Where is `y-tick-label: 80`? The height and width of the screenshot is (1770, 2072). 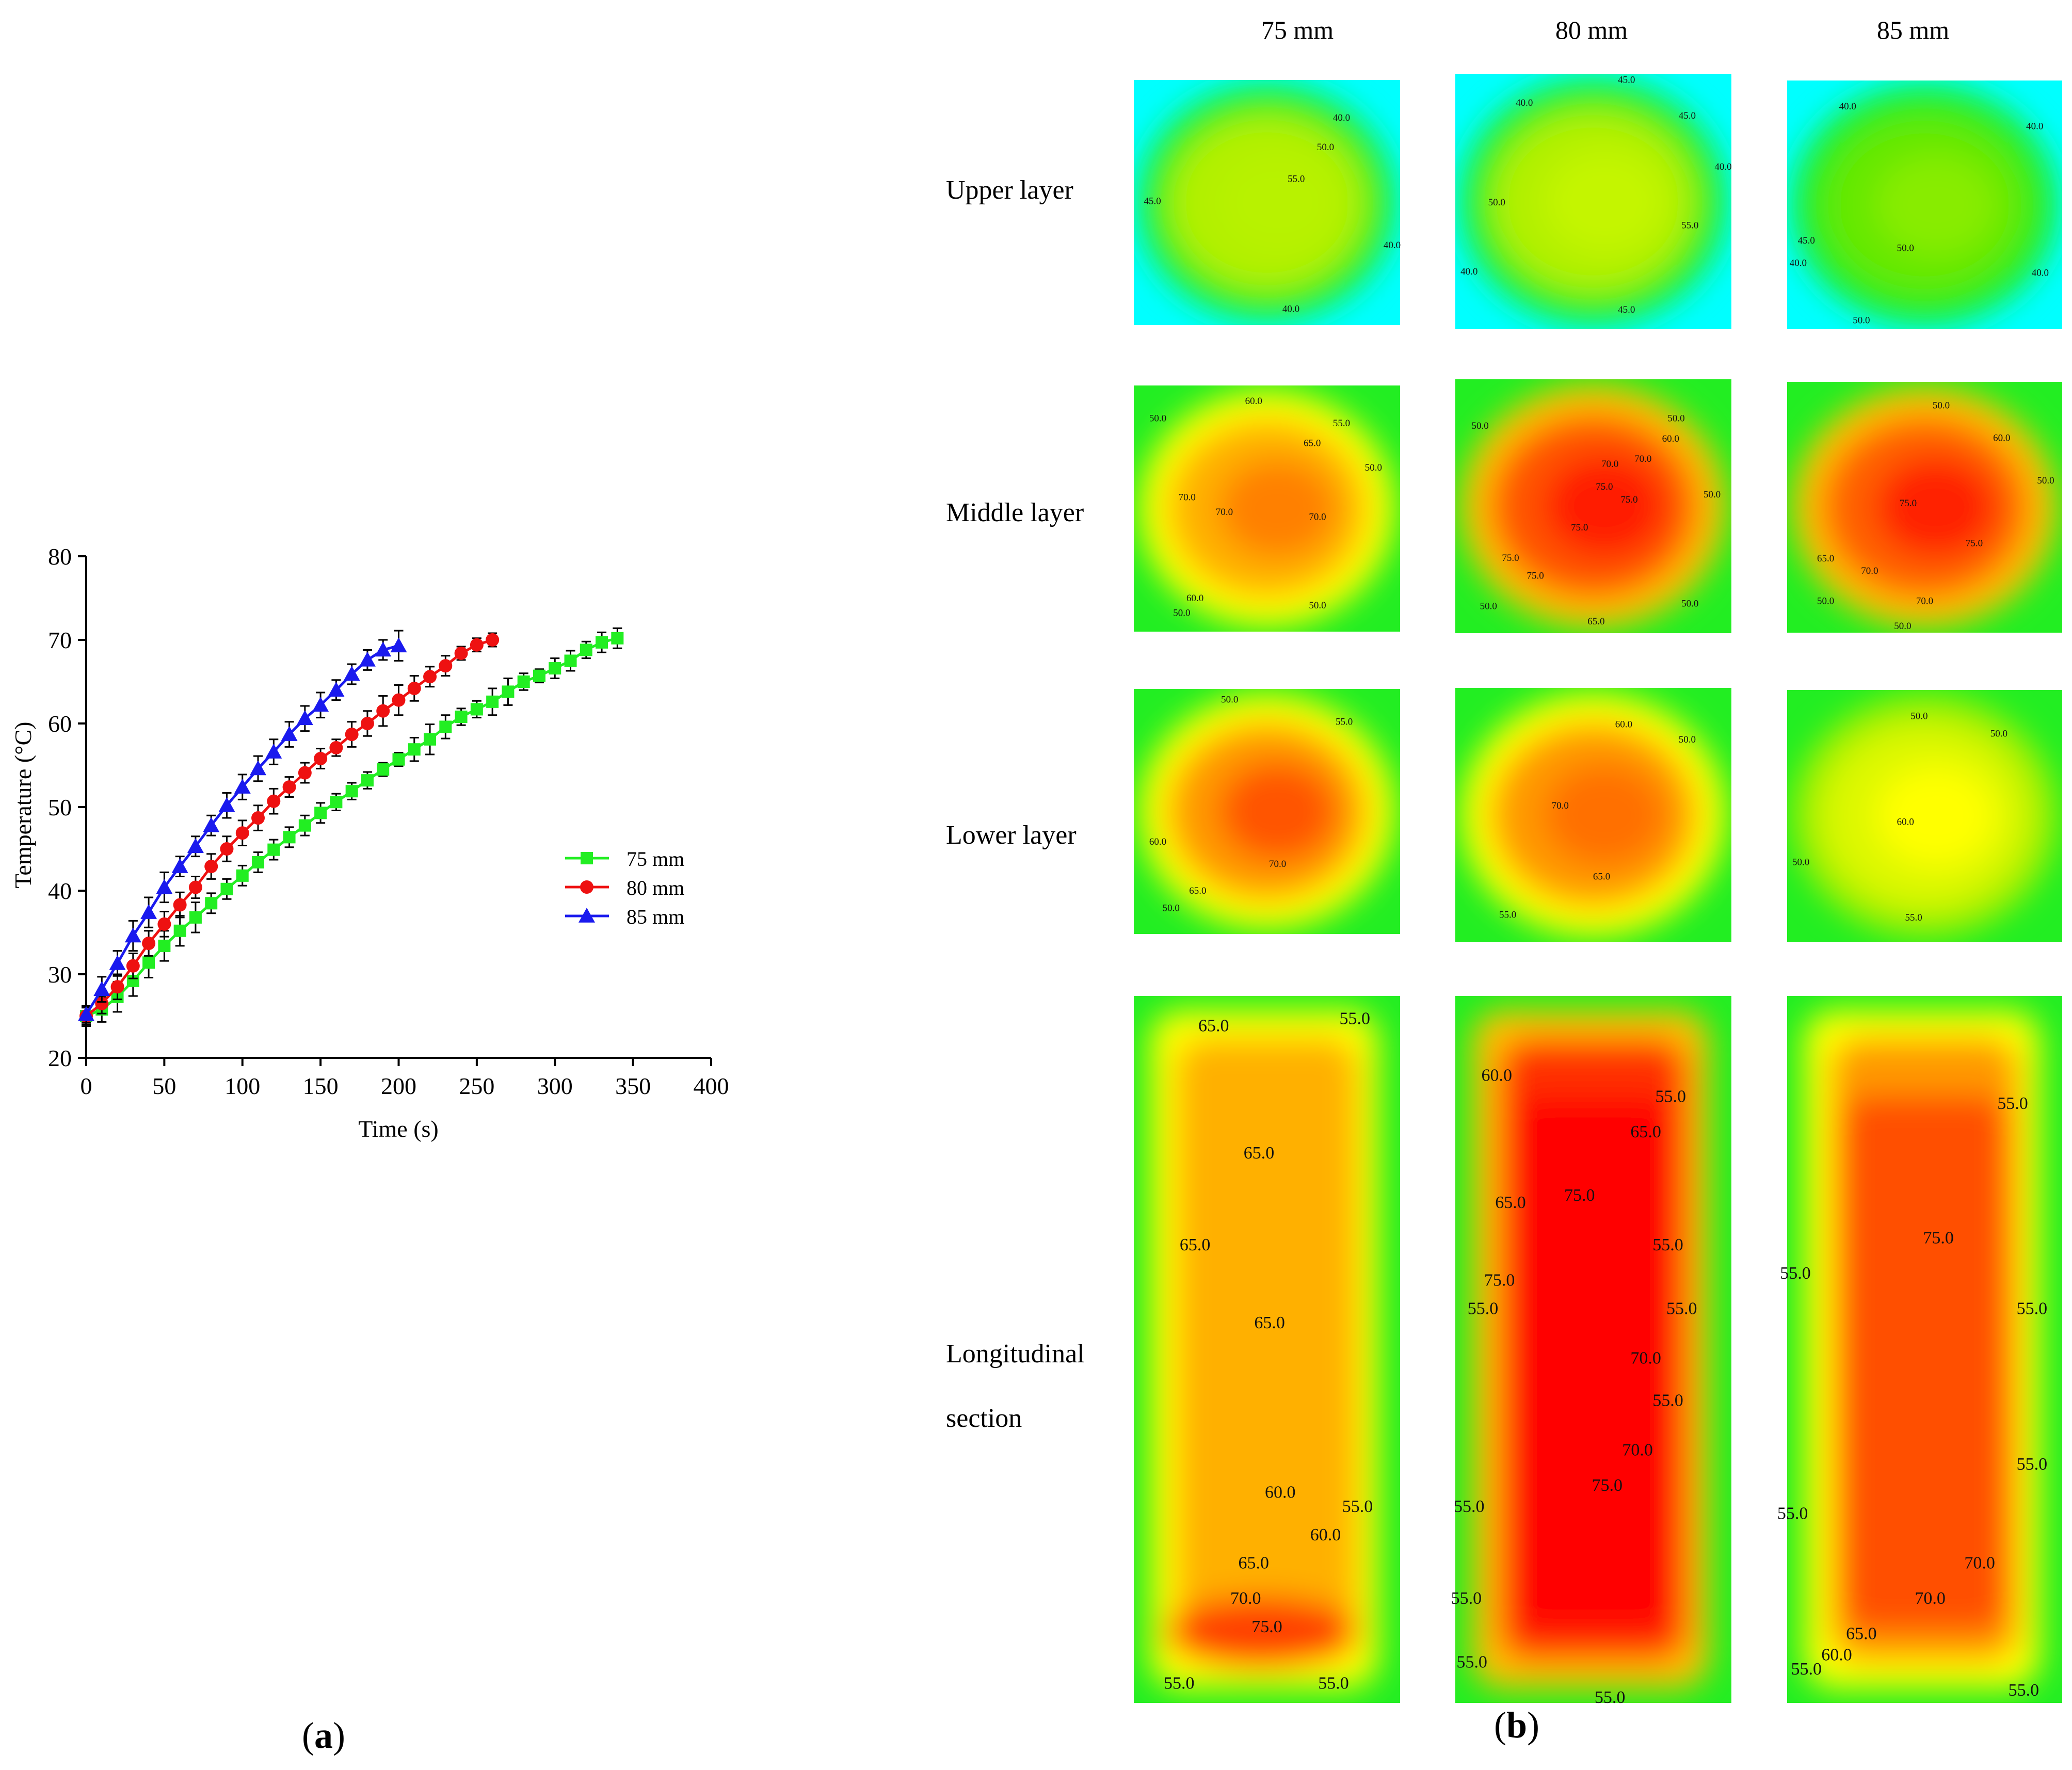
y-tick-label: 80 is located at coordinates (60, 556).